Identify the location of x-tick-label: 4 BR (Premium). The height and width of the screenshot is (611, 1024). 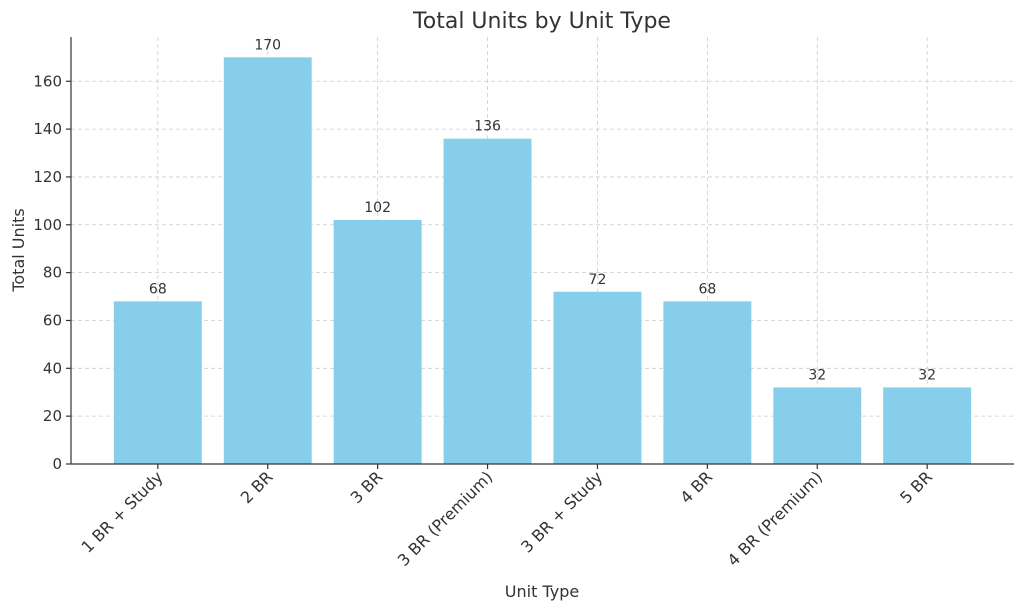
(774, 518).